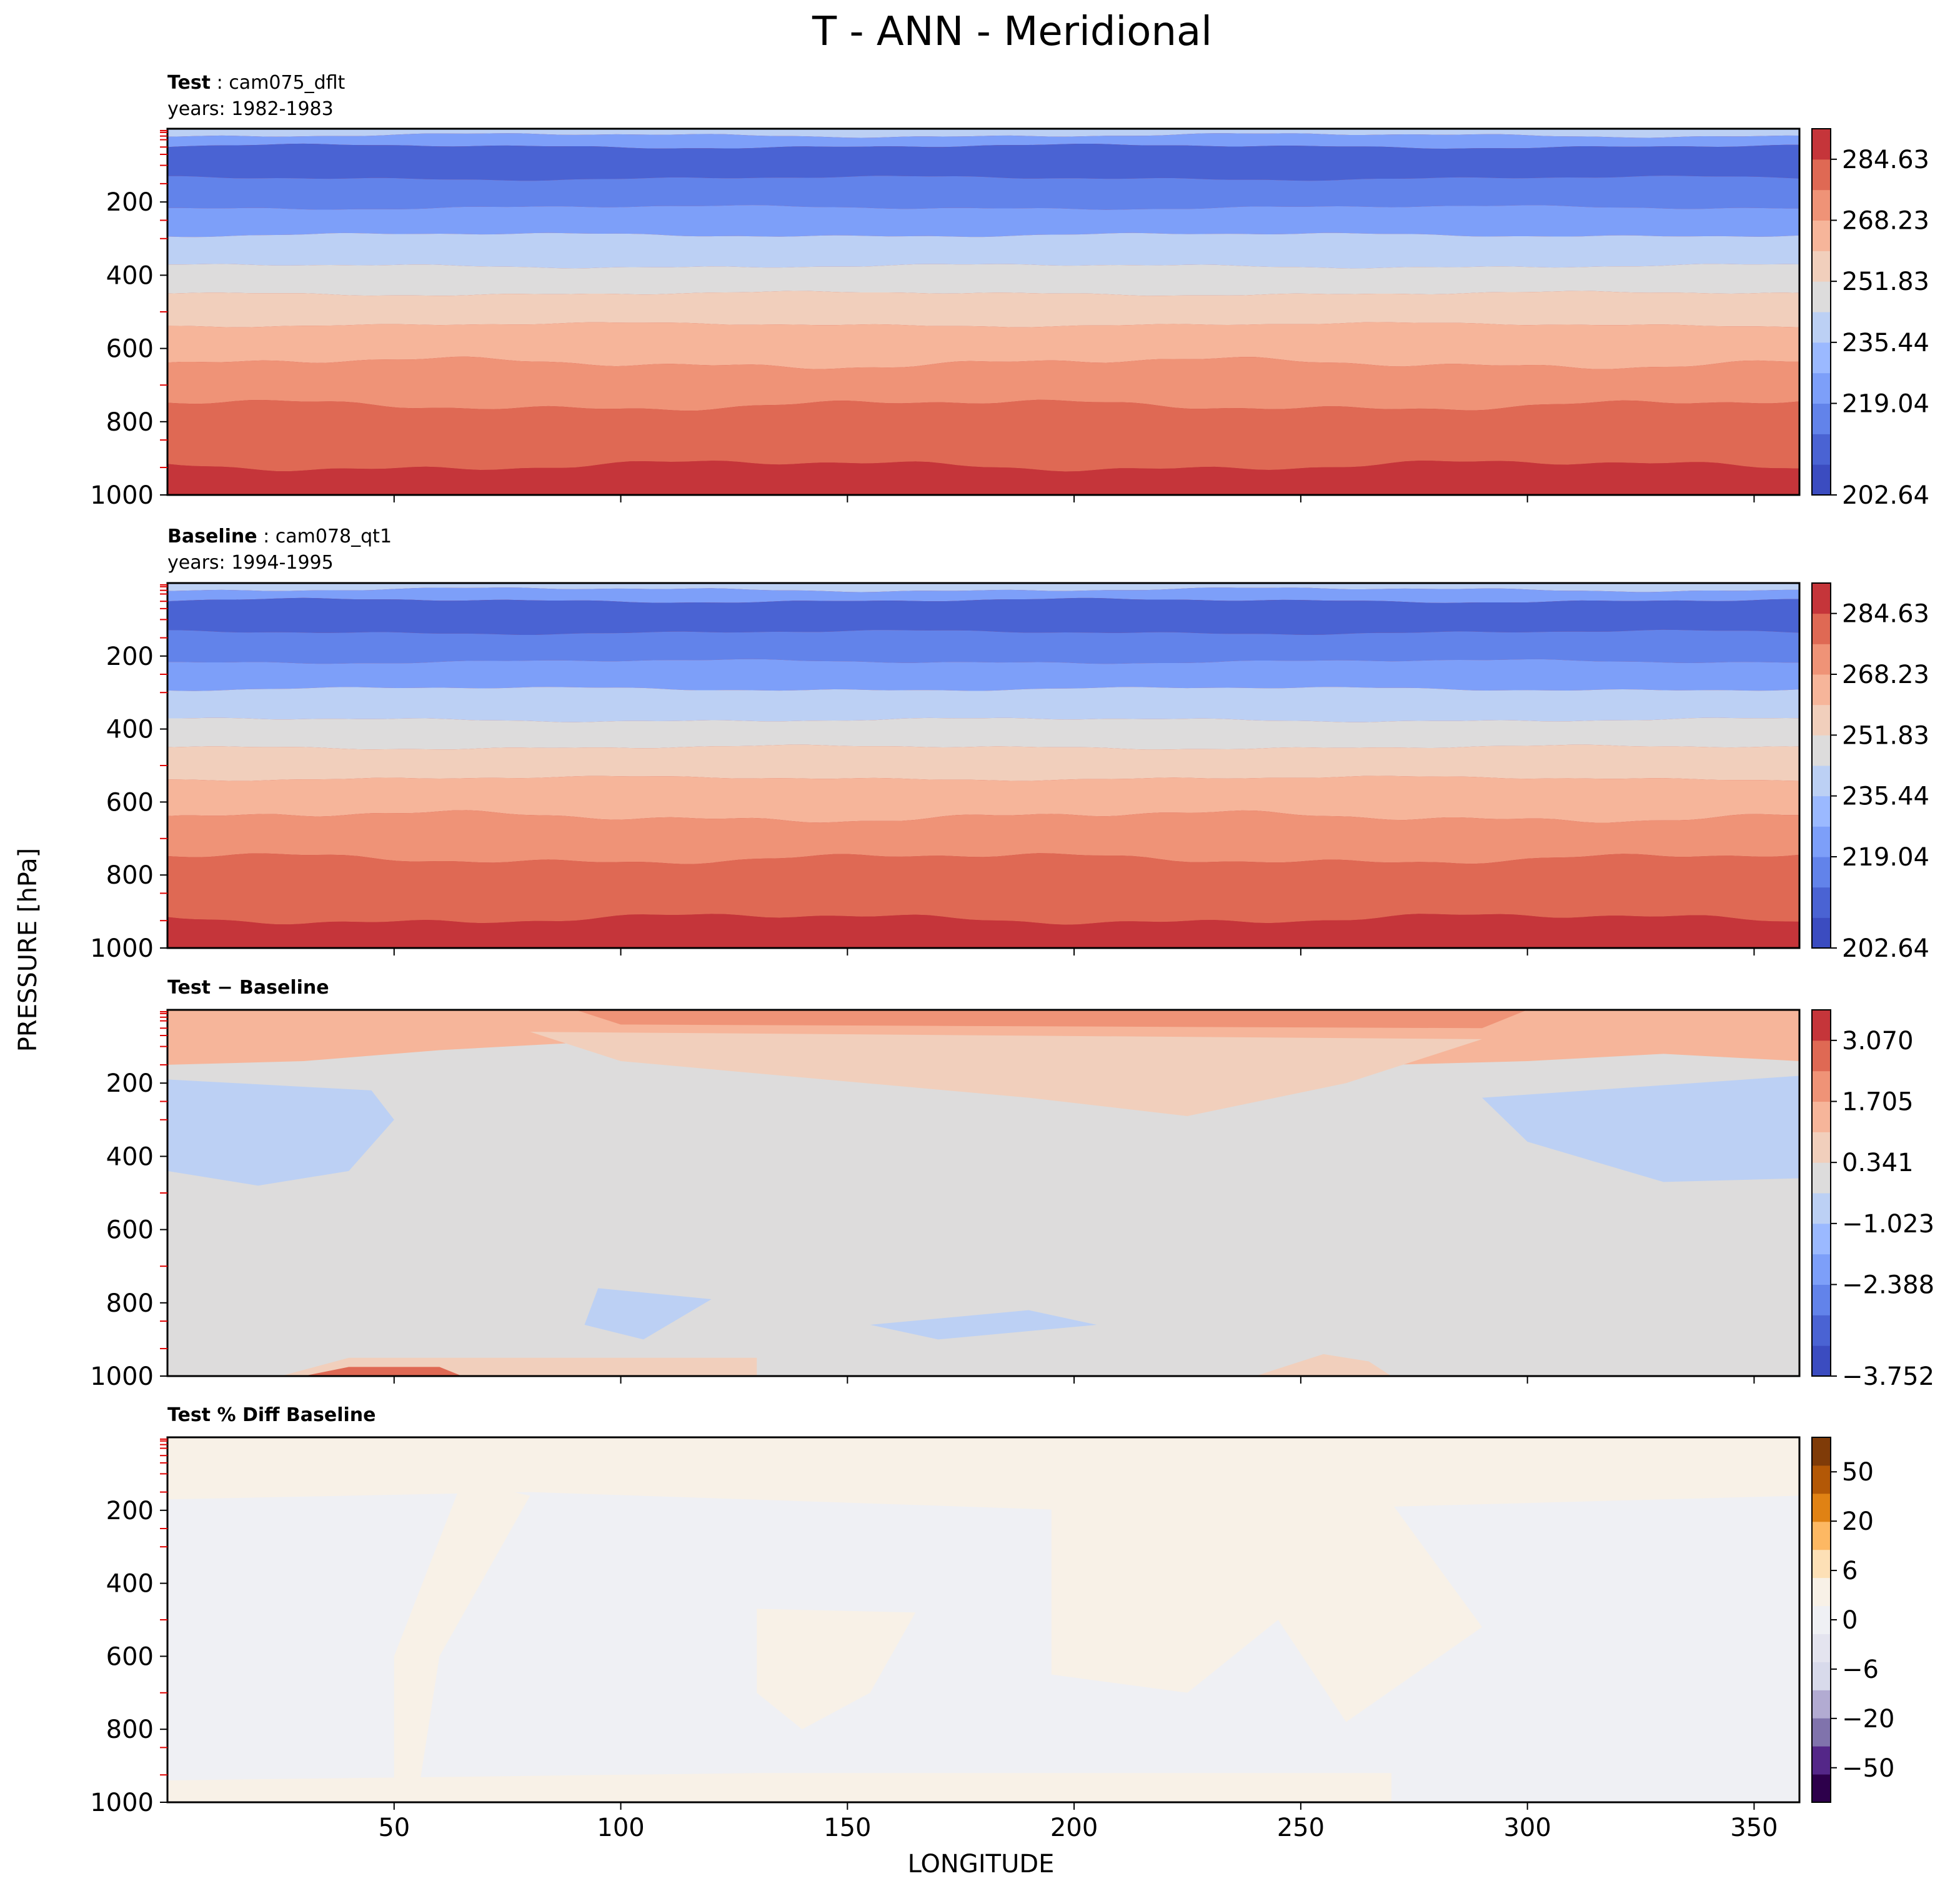 Image resolution: width=1960 pixels, height=1896 pixels. Describe the element at coordinates (779, 1787) in the screenshot. I see `percent-surface-positive` at that location.